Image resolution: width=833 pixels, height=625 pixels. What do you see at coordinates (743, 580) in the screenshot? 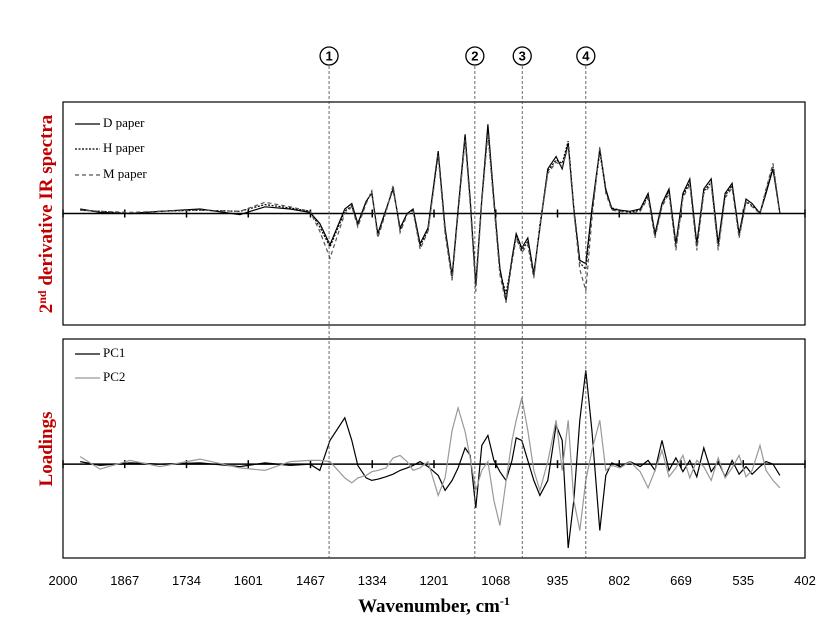
I see `x-tick-label: 535` at bounding box center [743, 580].